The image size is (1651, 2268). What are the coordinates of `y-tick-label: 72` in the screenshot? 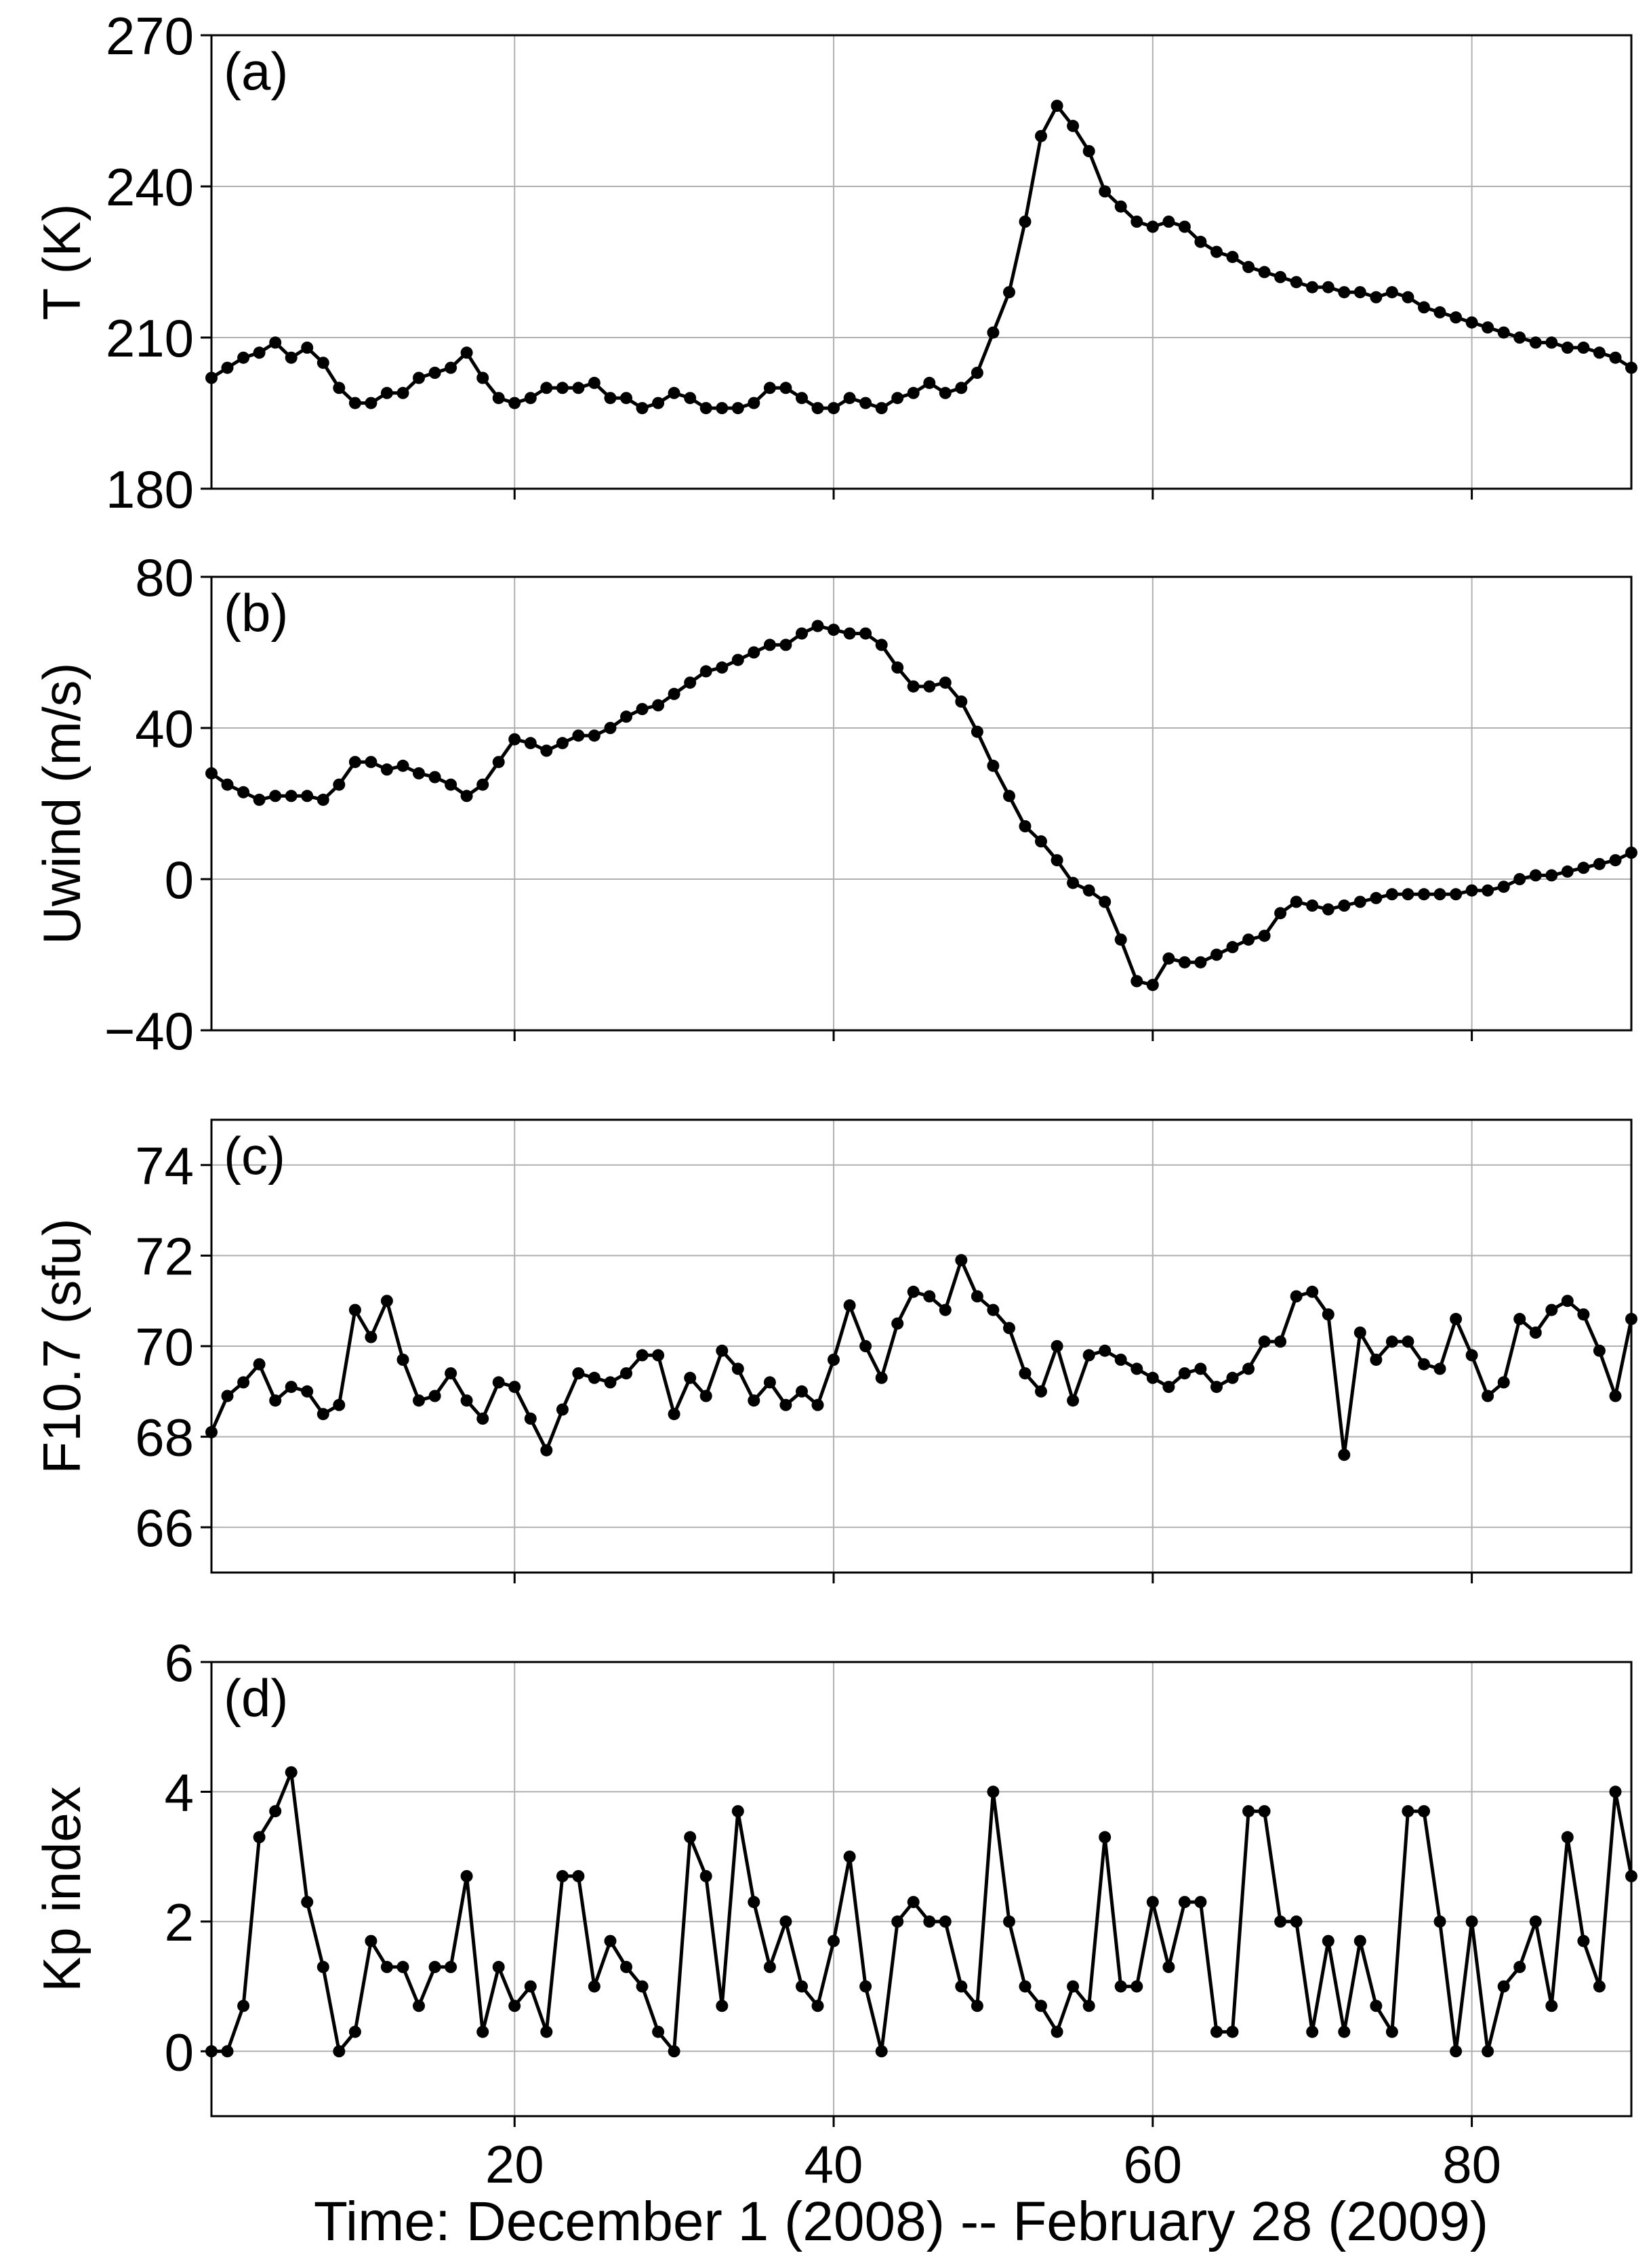 It's located at (164, 1256).